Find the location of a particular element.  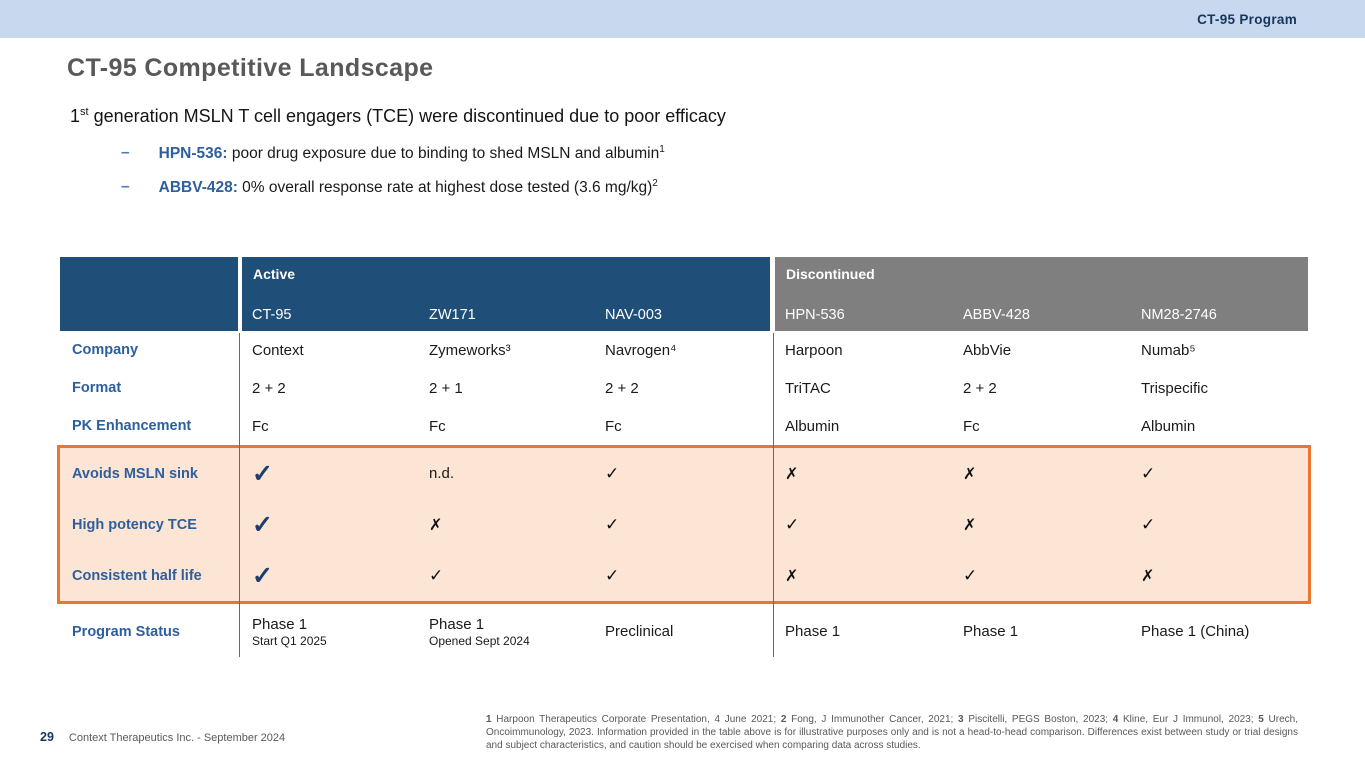

table-cell: Zymeworks³ is located at coordinates (470, 350).